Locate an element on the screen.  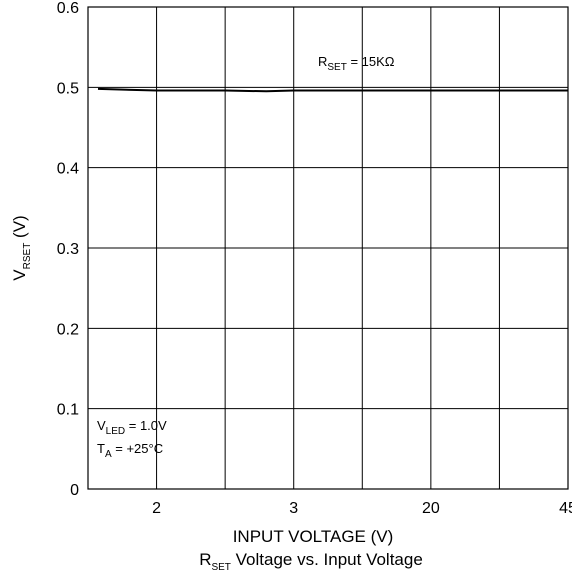
series-layer is located at coordinates (332, 90).